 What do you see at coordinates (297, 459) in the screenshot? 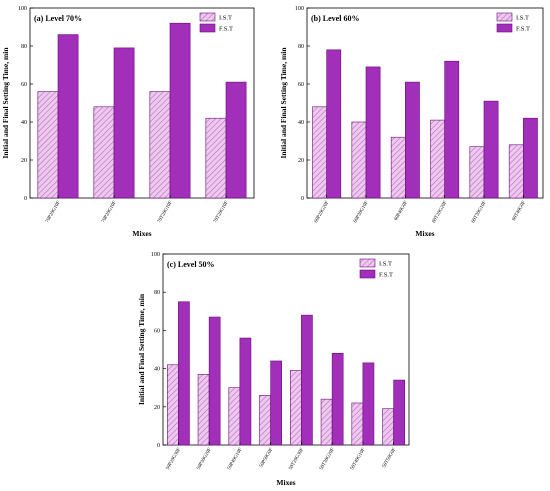
I see `x-tick-label: 50T20G30F` at bounding box center [297, 459].